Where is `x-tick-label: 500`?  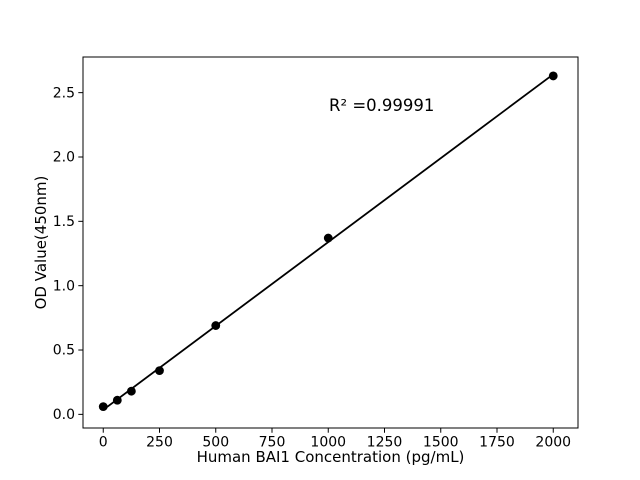
x-tick-label: 500 is located at coordinates (215, 443).